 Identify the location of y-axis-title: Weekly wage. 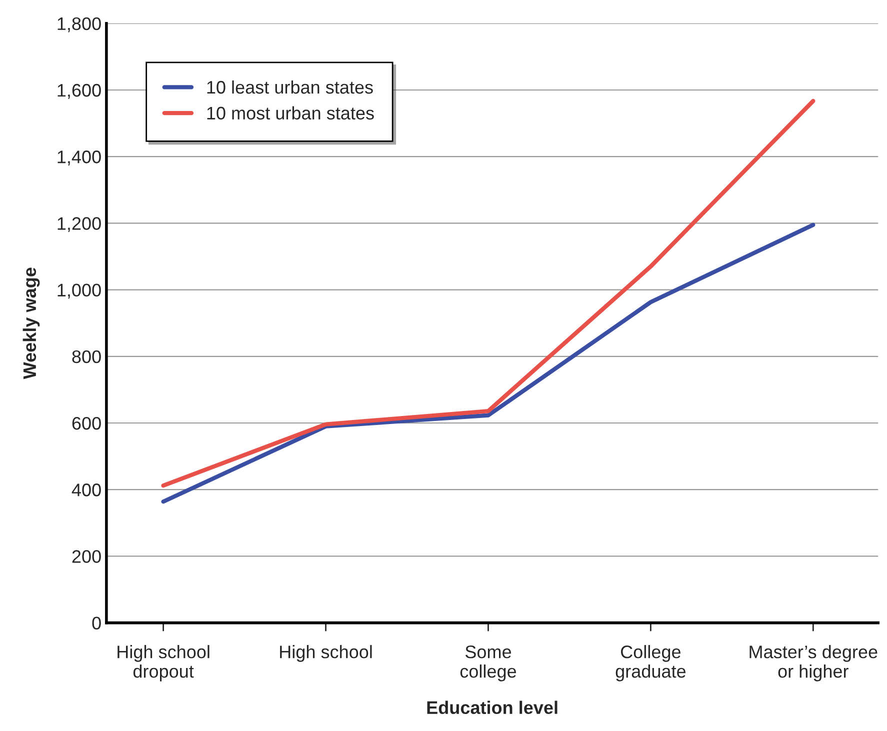
(31, 324).